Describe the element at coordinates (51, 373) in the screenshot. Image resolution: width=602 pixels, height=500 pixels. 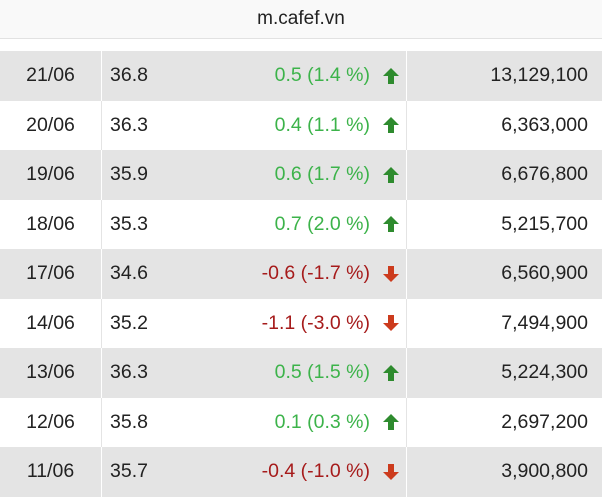
I see `date-cell: 13/06` at that location.